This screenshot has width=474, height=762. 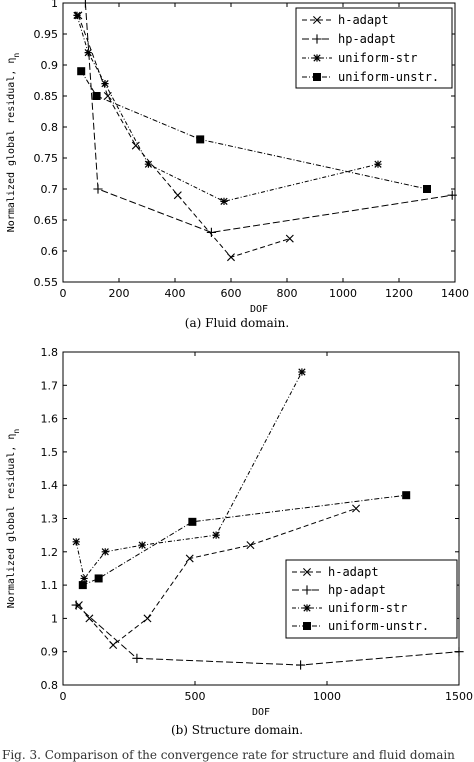 I want to click on x-tick-label: 400, so click(x=175, y=293).